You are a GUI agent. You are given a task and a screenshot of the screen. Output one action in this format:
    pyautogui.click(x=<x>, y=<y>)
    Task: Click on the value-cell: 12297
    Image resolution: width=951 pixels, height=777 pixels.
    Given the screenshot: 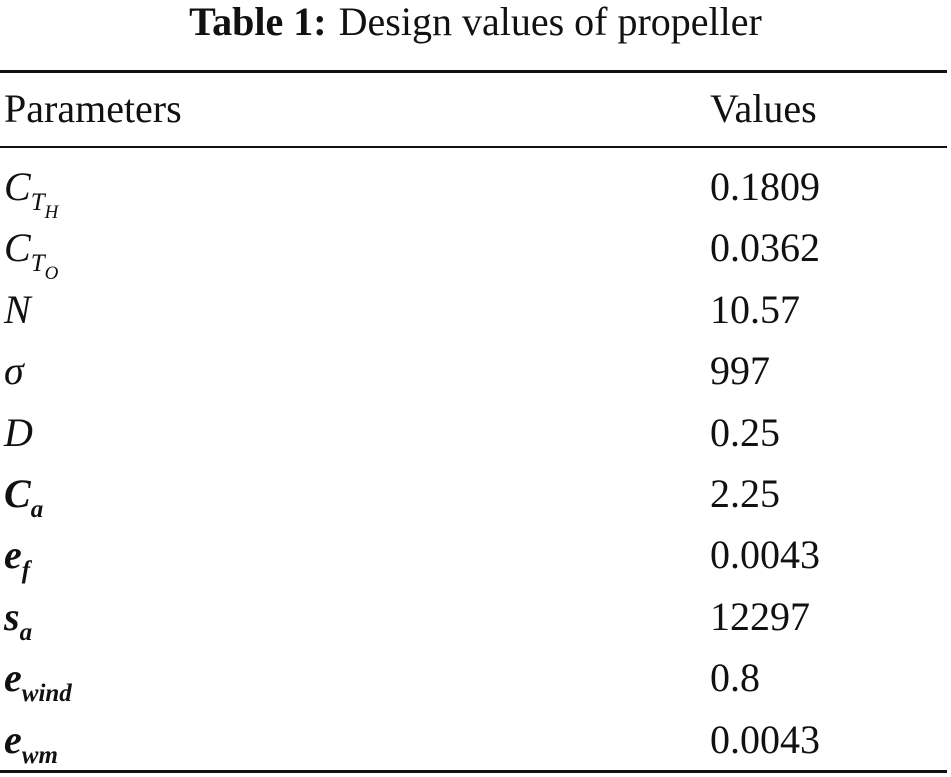 What is the action you would take?
    pyautogui.click(x=760, y=616)
    